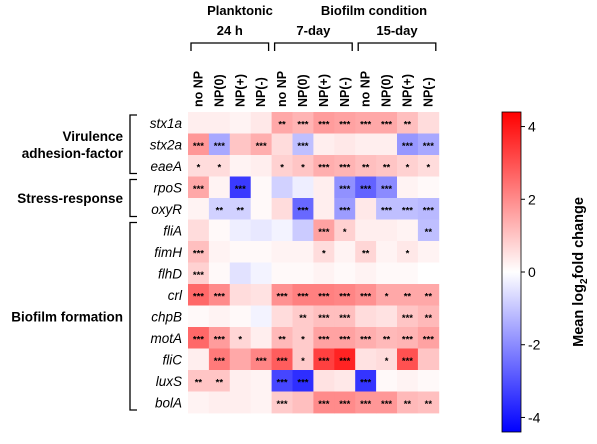 This screenshot has width=597, height=444. Describe the element at coordinates (313, 37) in the screenshot. I see `time-group-brackets: 24 h 7-day 15-day` at that location.